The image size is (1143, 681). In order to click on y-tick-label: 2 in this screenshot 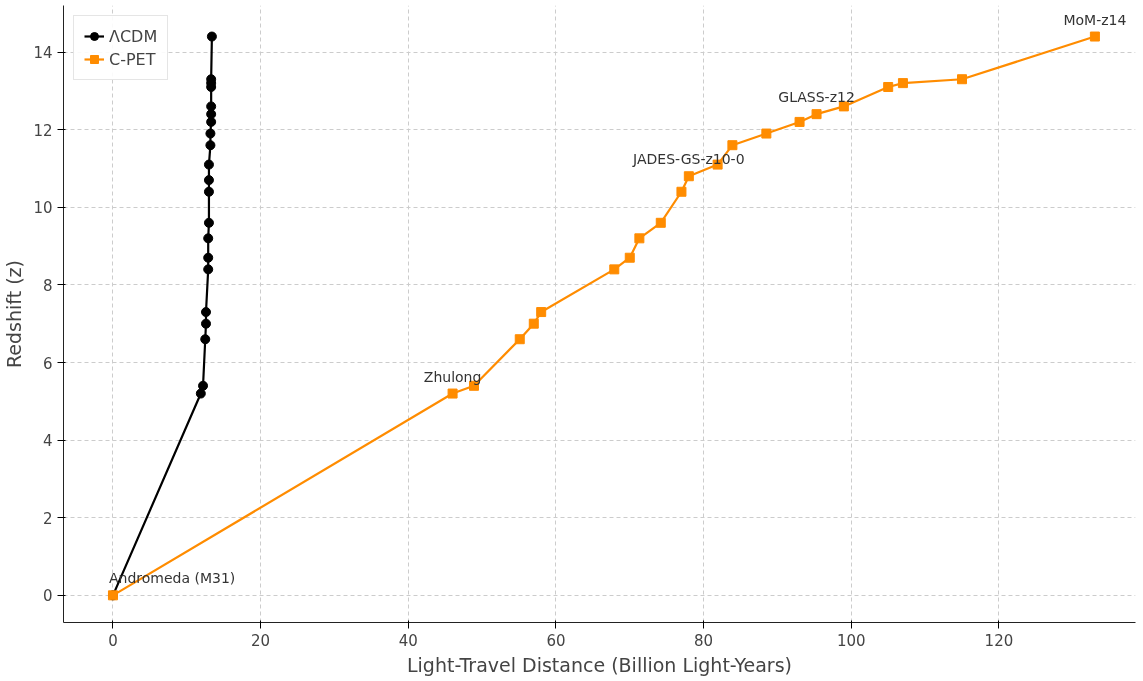, I will do `click(47, 518)`.